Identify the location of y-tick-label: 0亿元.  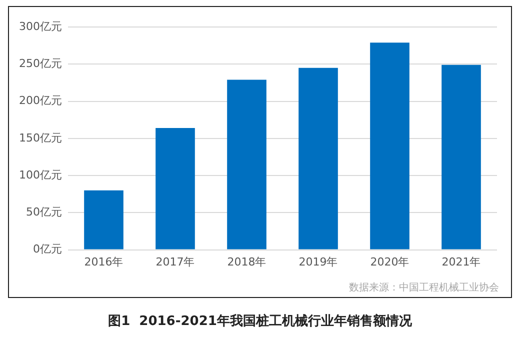
(47, 249).